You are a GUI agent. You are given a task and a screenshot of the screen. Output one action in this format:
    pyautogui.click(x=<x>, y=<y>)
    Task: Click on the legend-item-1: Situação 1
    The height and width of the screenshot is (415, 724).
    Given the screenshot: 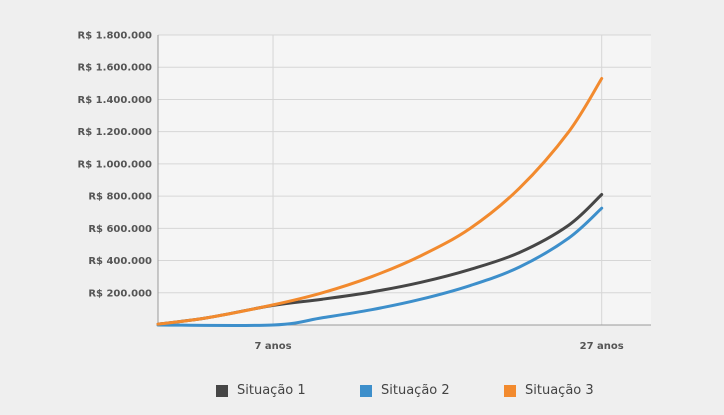 What is the action you would take?
    pyautogui.click(x=261, y=390)
    